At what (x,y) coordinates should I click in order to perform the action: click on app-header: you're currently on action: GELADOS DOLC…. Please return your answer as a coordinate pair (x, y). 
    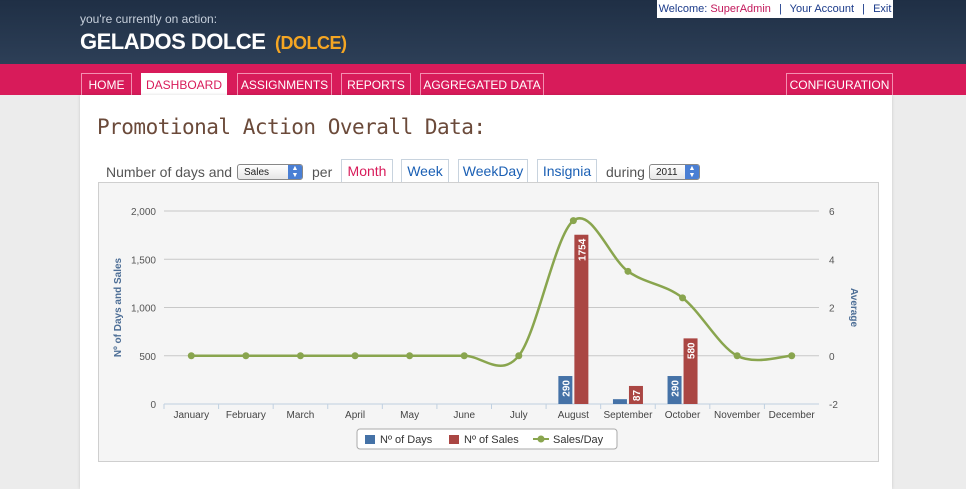
    Looking at the image, I should click on (483, 32).